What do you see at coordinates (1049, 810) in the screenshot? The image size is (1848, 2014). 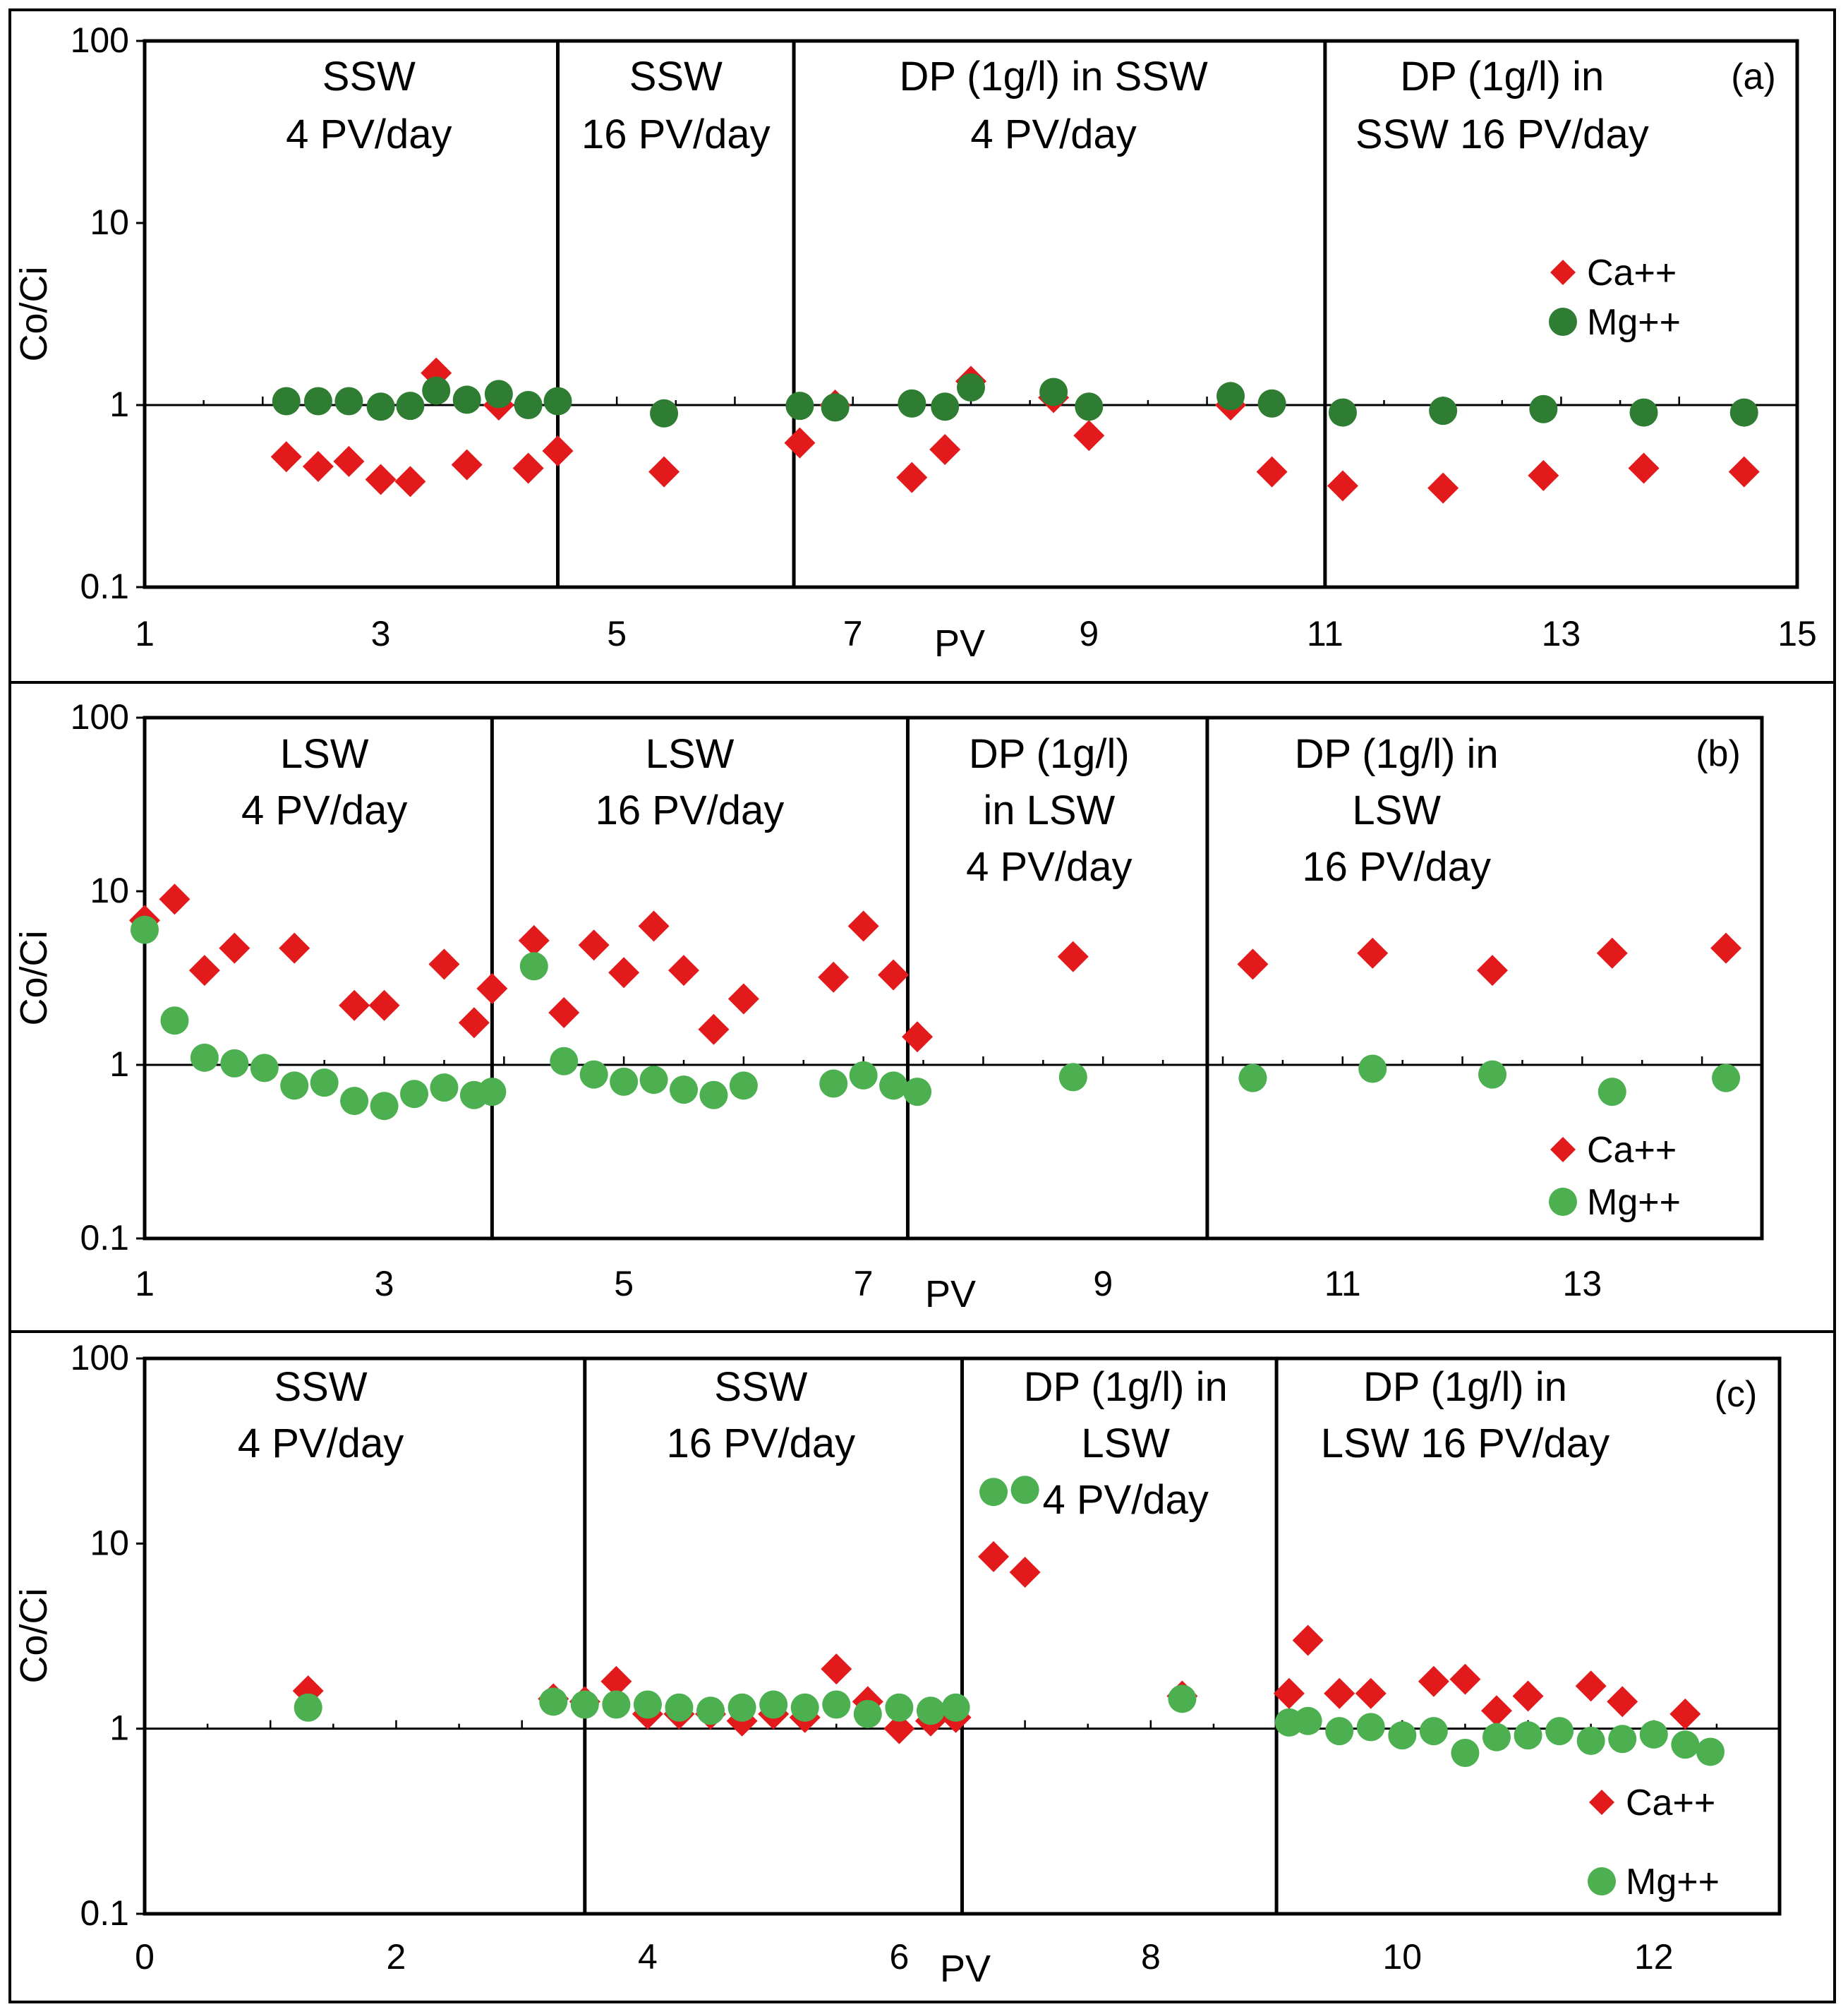 I see `region-label: in LSW` at bounding box center [1049, 810].